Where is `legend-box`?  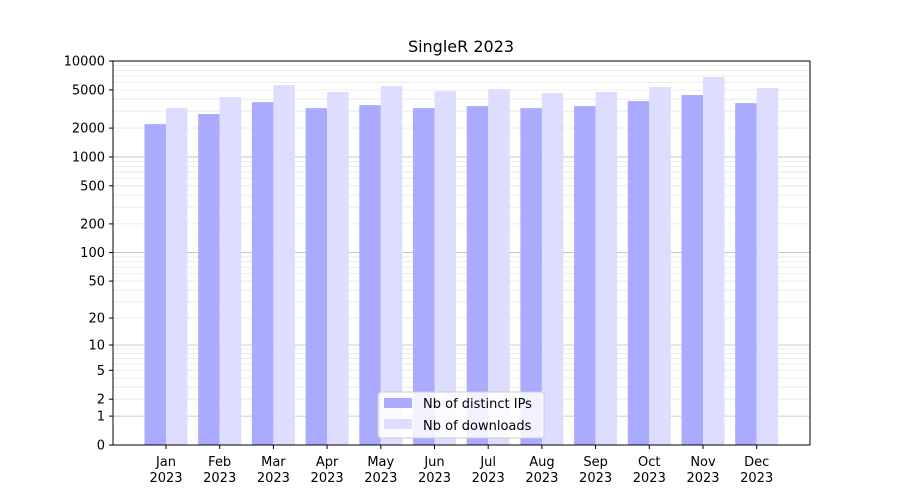
legend-box is located at coordinates (461, 415).